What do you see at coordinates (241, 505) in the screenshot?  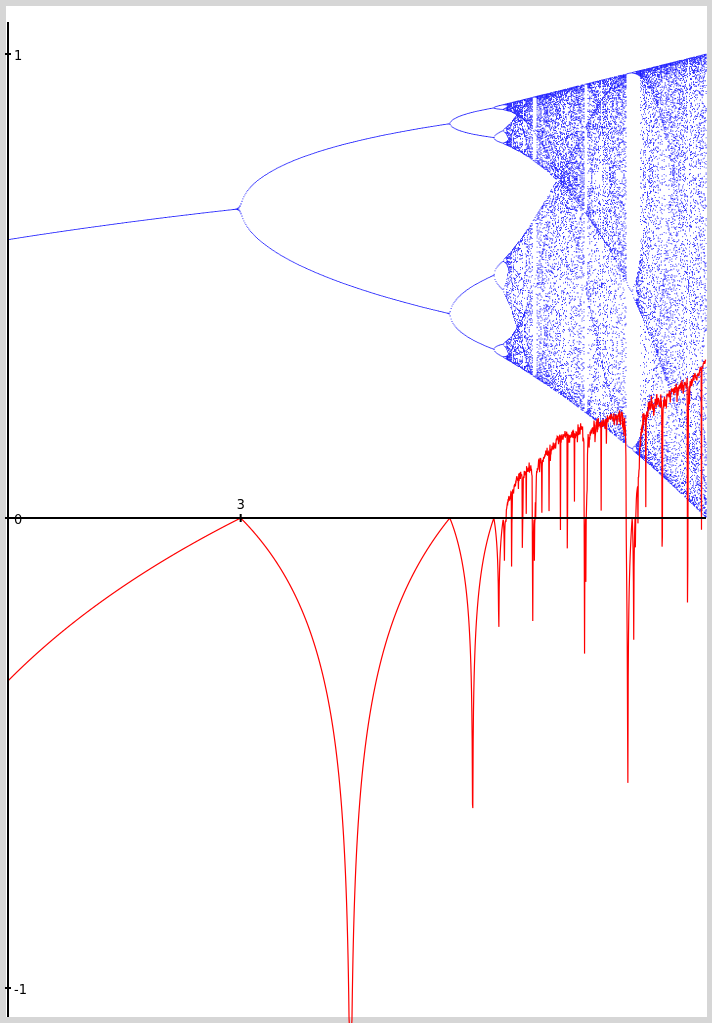 I see `x-tick-label: 3` at bounding box center [241, 505].